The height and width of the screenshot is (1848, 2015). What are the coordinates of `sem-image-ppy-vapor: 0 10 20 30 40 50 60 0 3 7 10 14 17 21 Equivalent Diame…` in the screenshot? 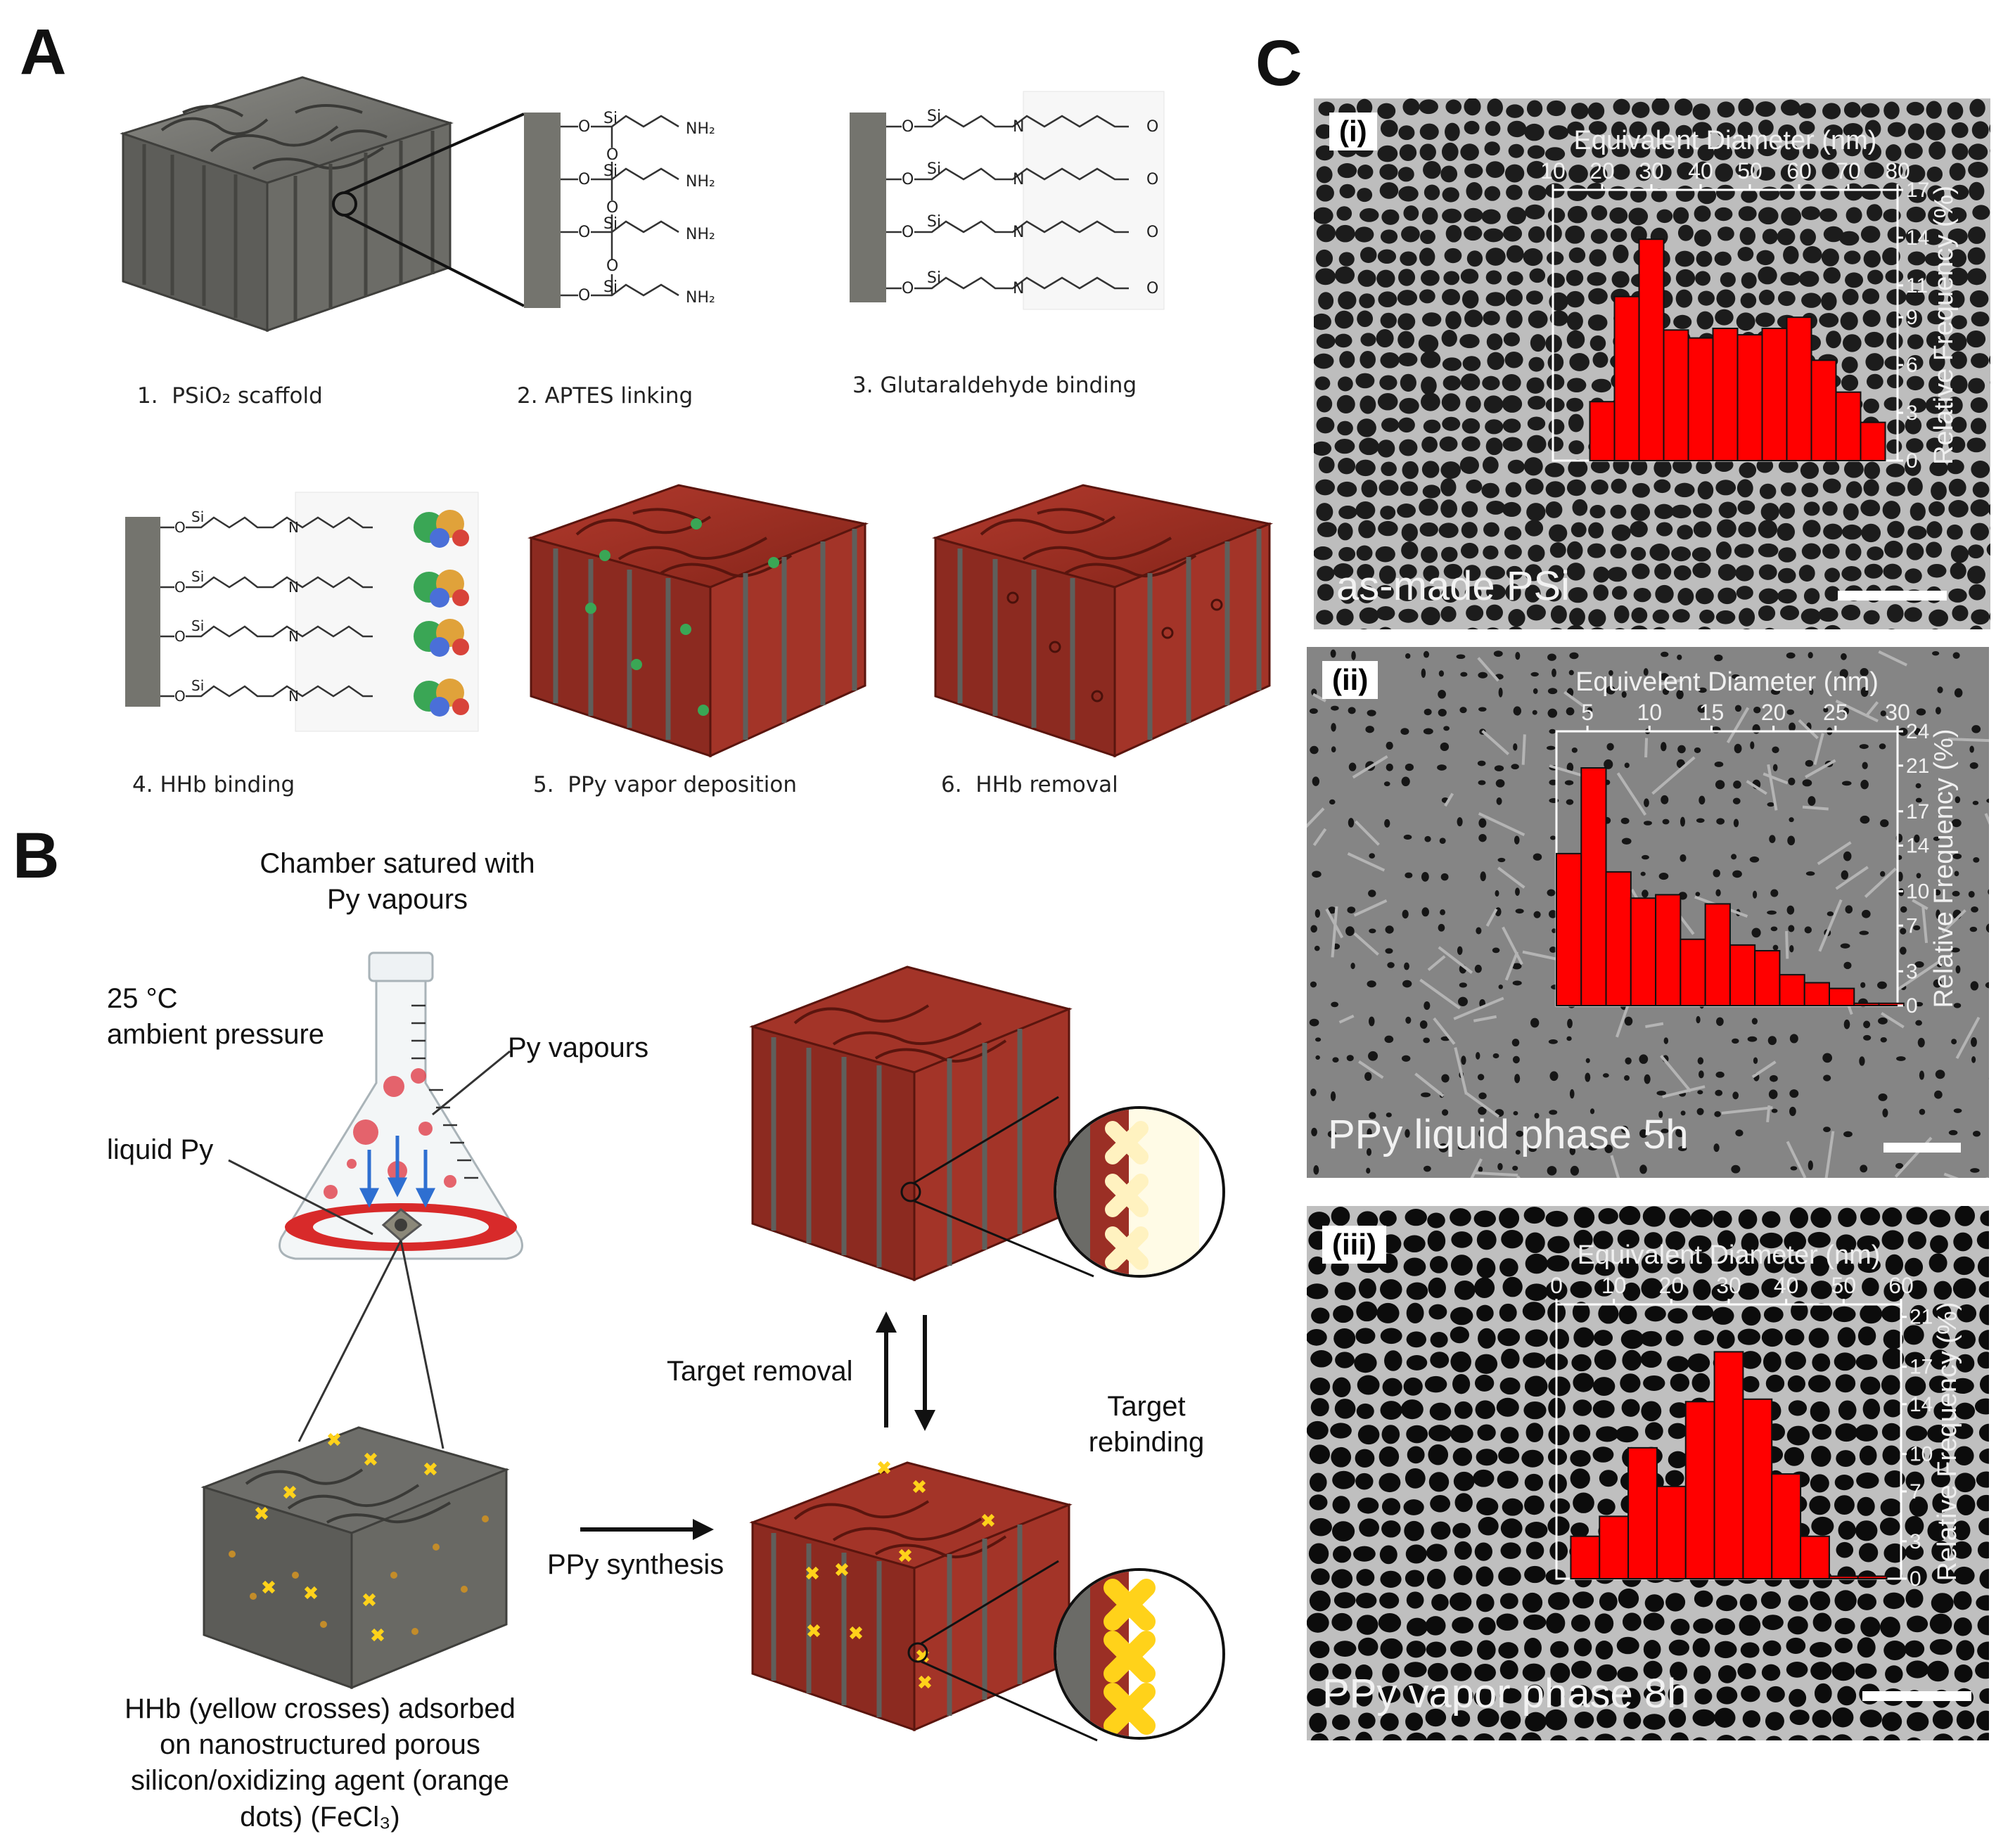 It's located at (1648, 1473).